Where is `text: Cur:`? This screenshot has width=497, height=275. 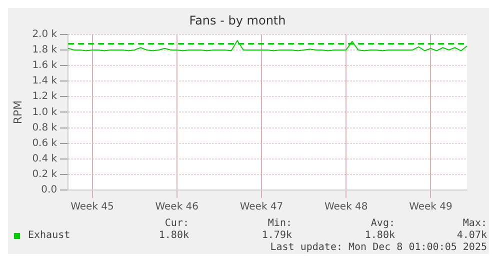 text: Cur: is located at coordinates (176, 224).